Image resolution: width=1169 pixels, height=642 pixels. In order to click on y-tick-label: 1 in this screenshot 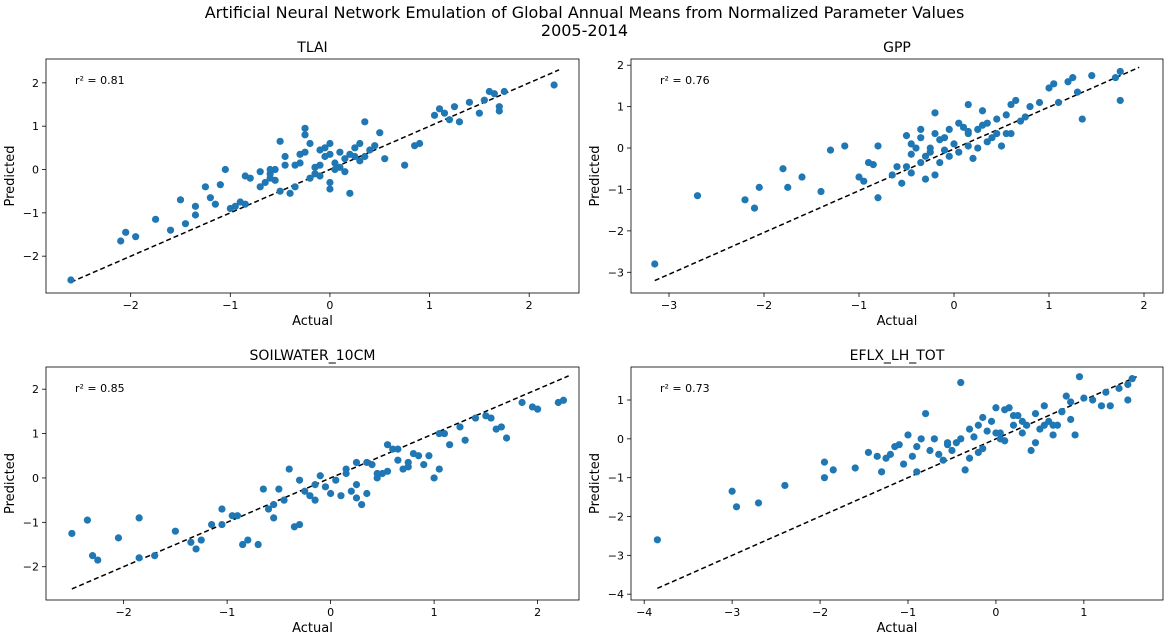, I will do `click(35, 434)`.